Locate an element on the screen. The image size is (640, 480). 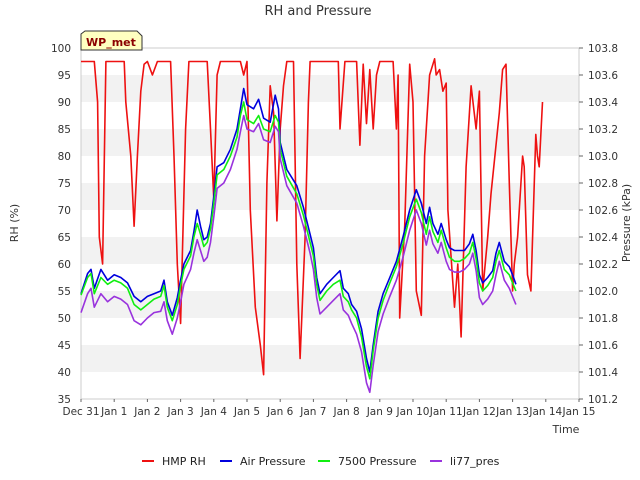
x-tick-label: Jan 9 is located at coordinates (379, 412).